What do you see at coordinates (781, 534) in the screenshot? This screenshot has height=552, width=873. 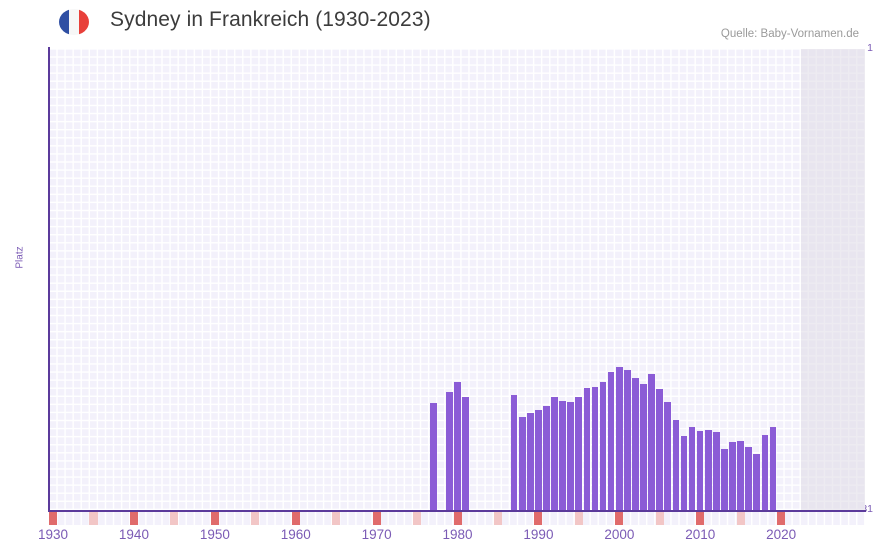 I see `x-axis-label: 2020` at bounding box center [781, 534].